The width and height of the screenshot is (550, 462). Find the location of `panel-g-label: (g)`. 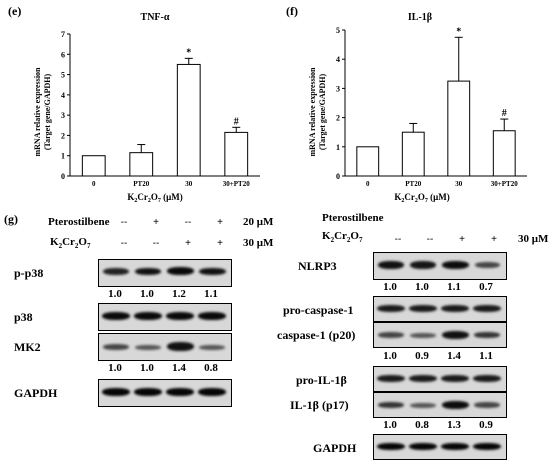

panel-g-label: (g) is located at coordinates (11, 219).